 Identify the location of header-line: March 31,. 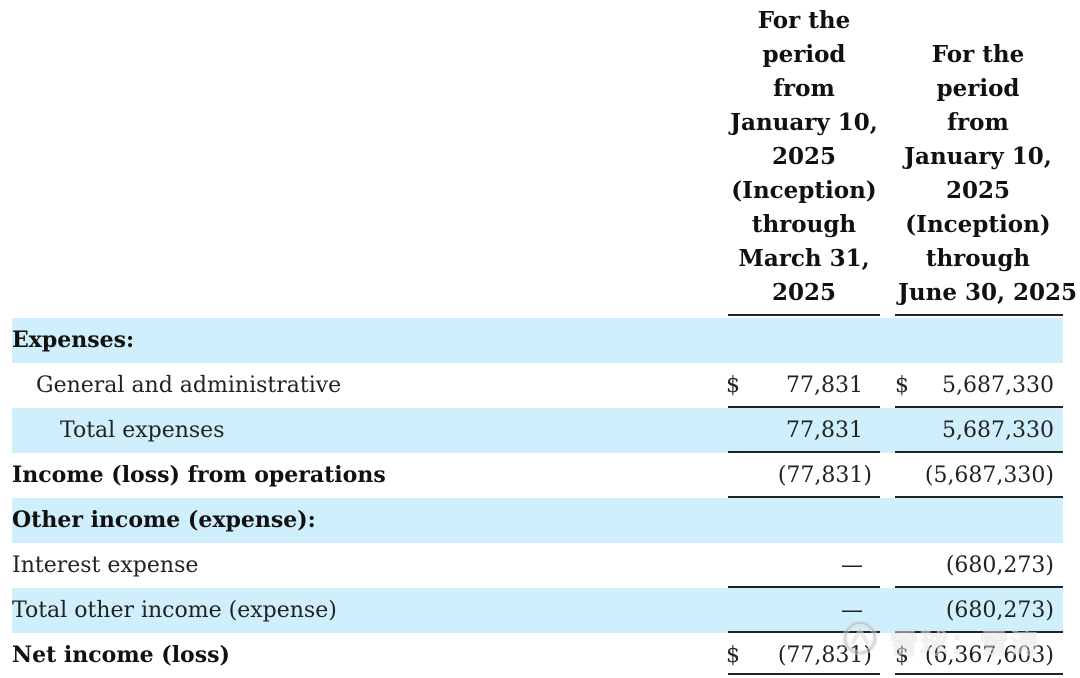
(804, 258).